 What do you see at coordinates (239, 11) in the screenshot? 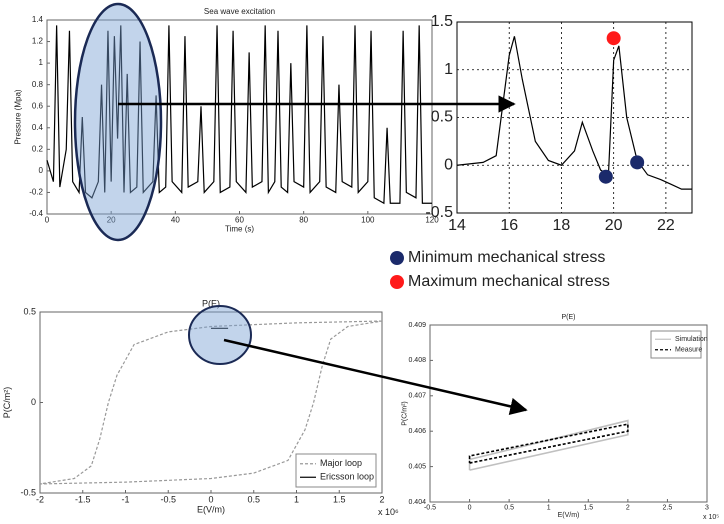
I see `chart-title: Sea wave excitation` at bounding box center [239, 11].